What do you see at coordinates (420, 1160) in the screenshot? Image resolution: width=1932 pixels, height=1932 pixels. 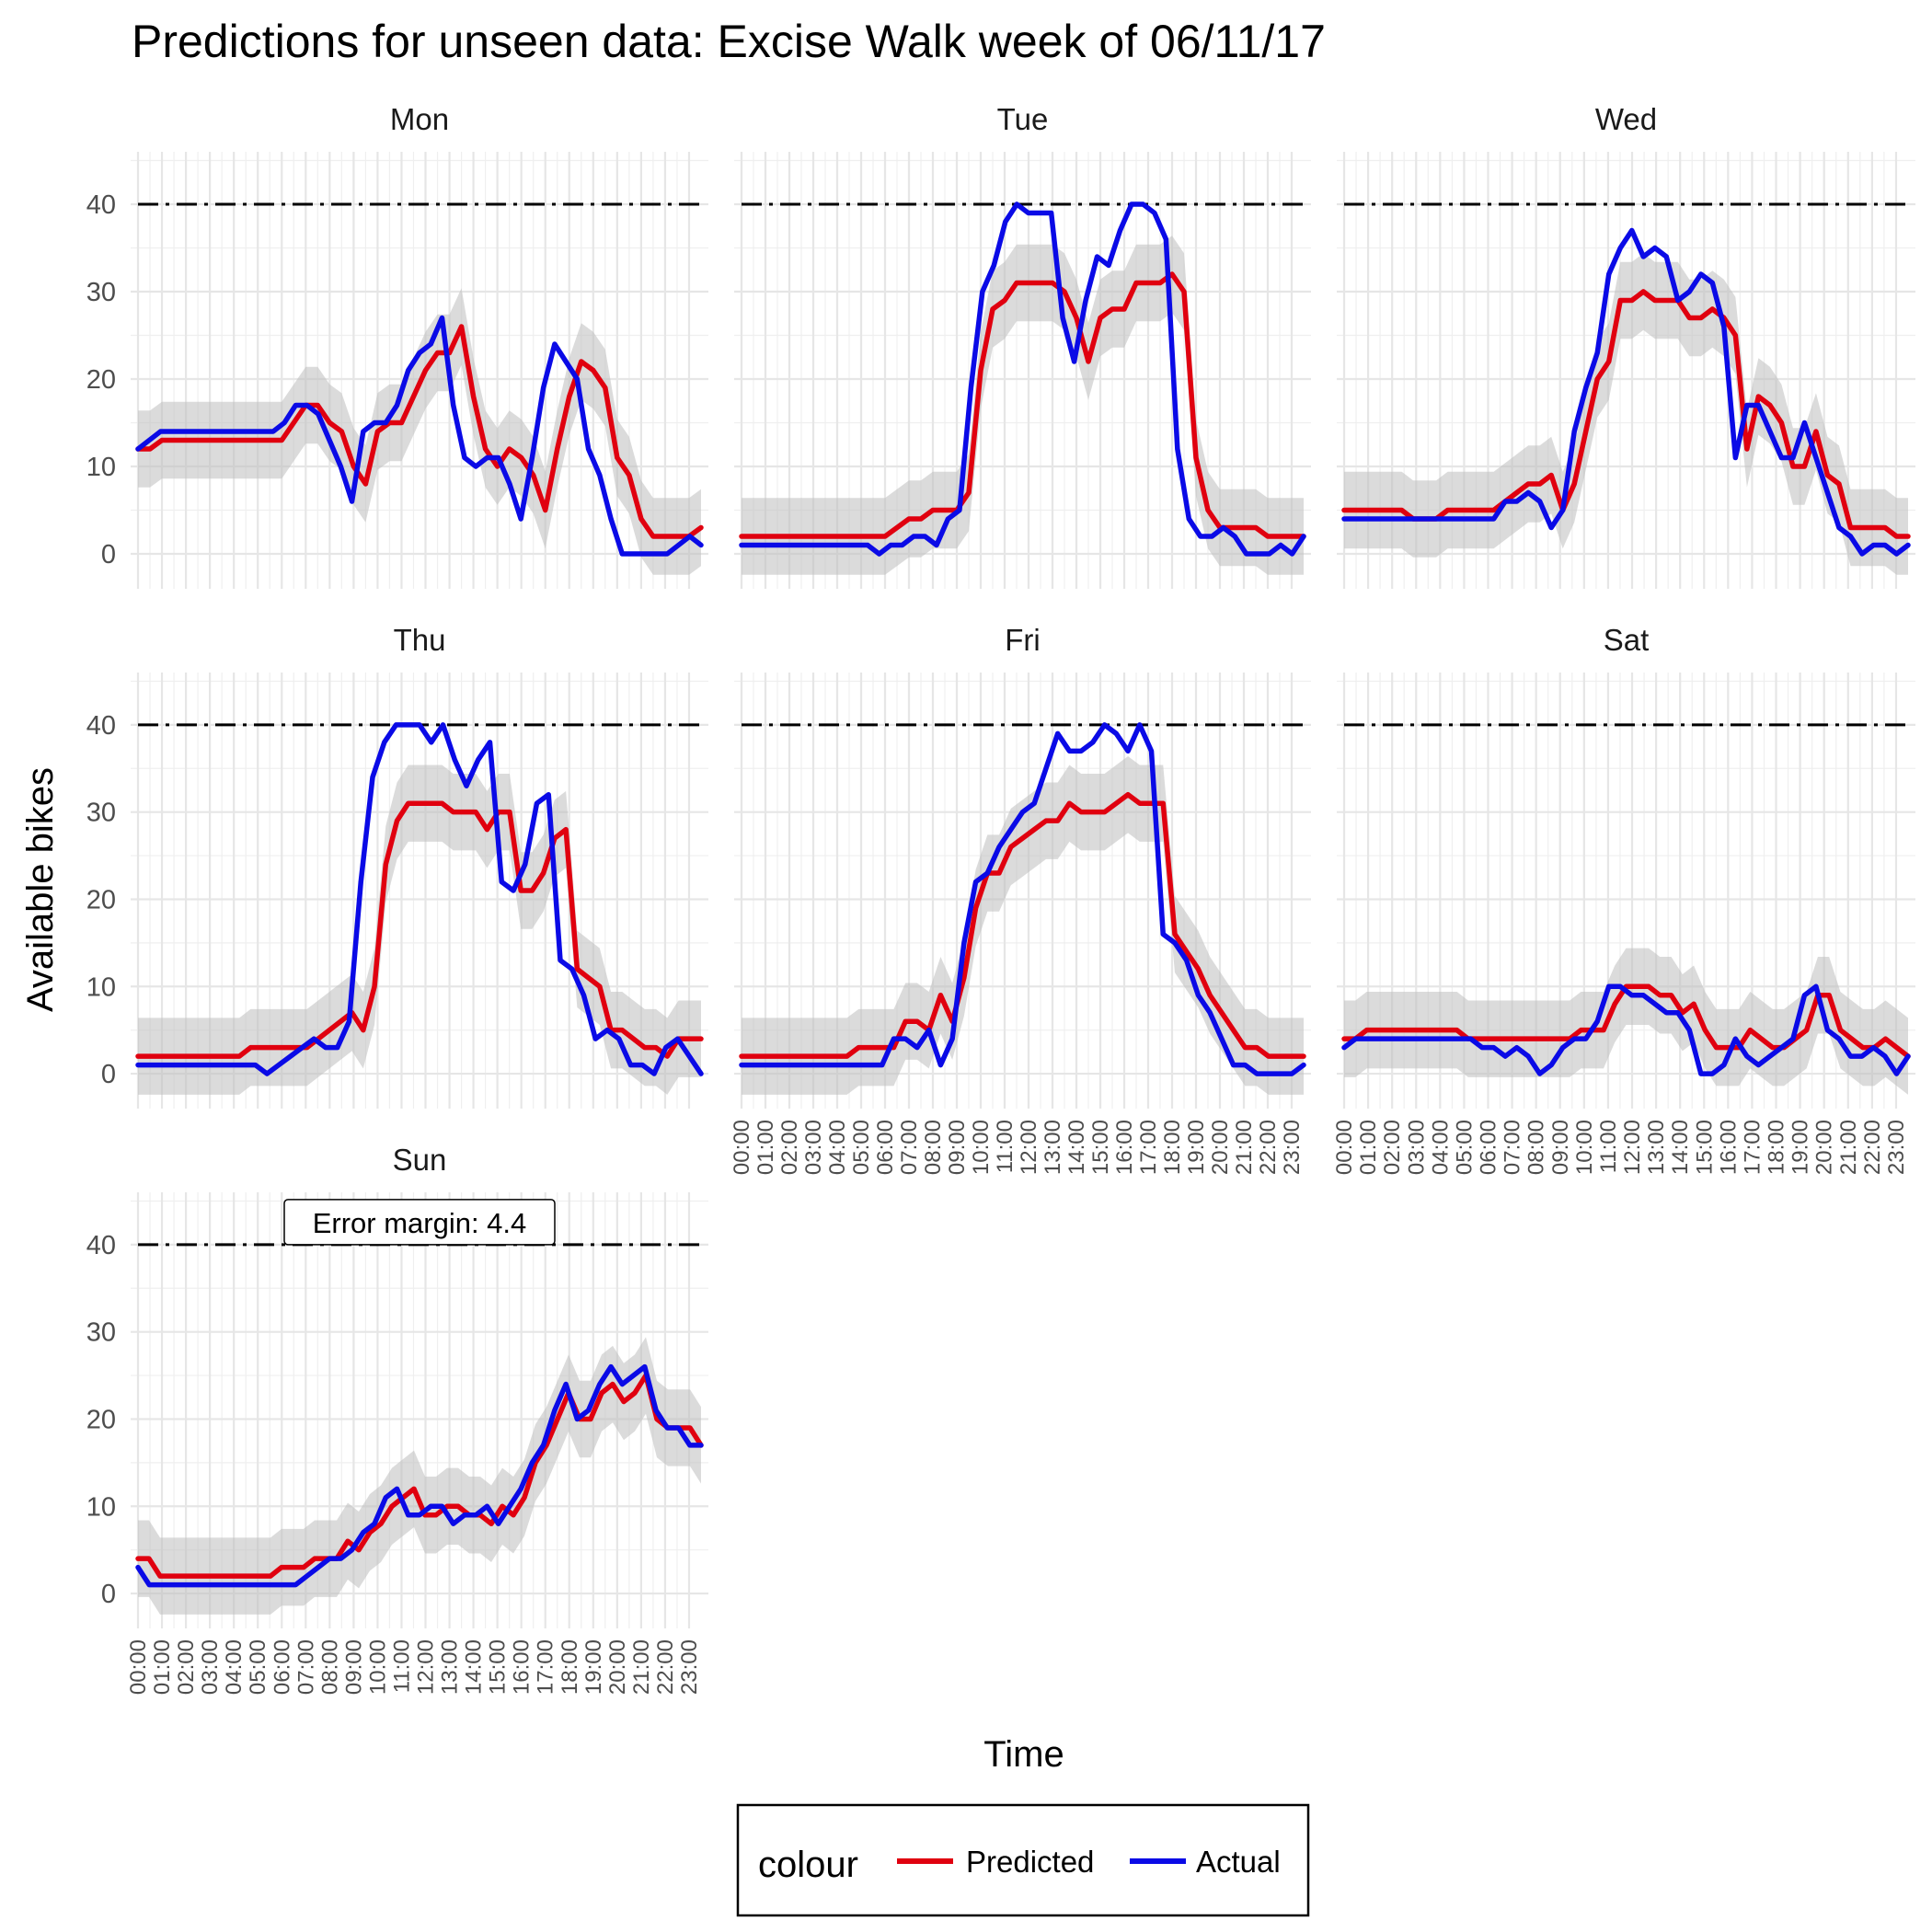 I see `panel-strip-label: Sun` at bounding box center [420, 1160].